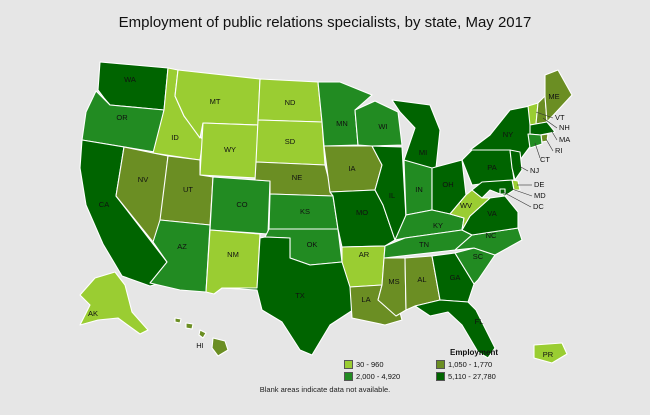 The width and height of the screenshot is (650, 415). Describe the element at coordinates (342, 123) in the screenshot. I see `state-label-mn: MN` at that location.